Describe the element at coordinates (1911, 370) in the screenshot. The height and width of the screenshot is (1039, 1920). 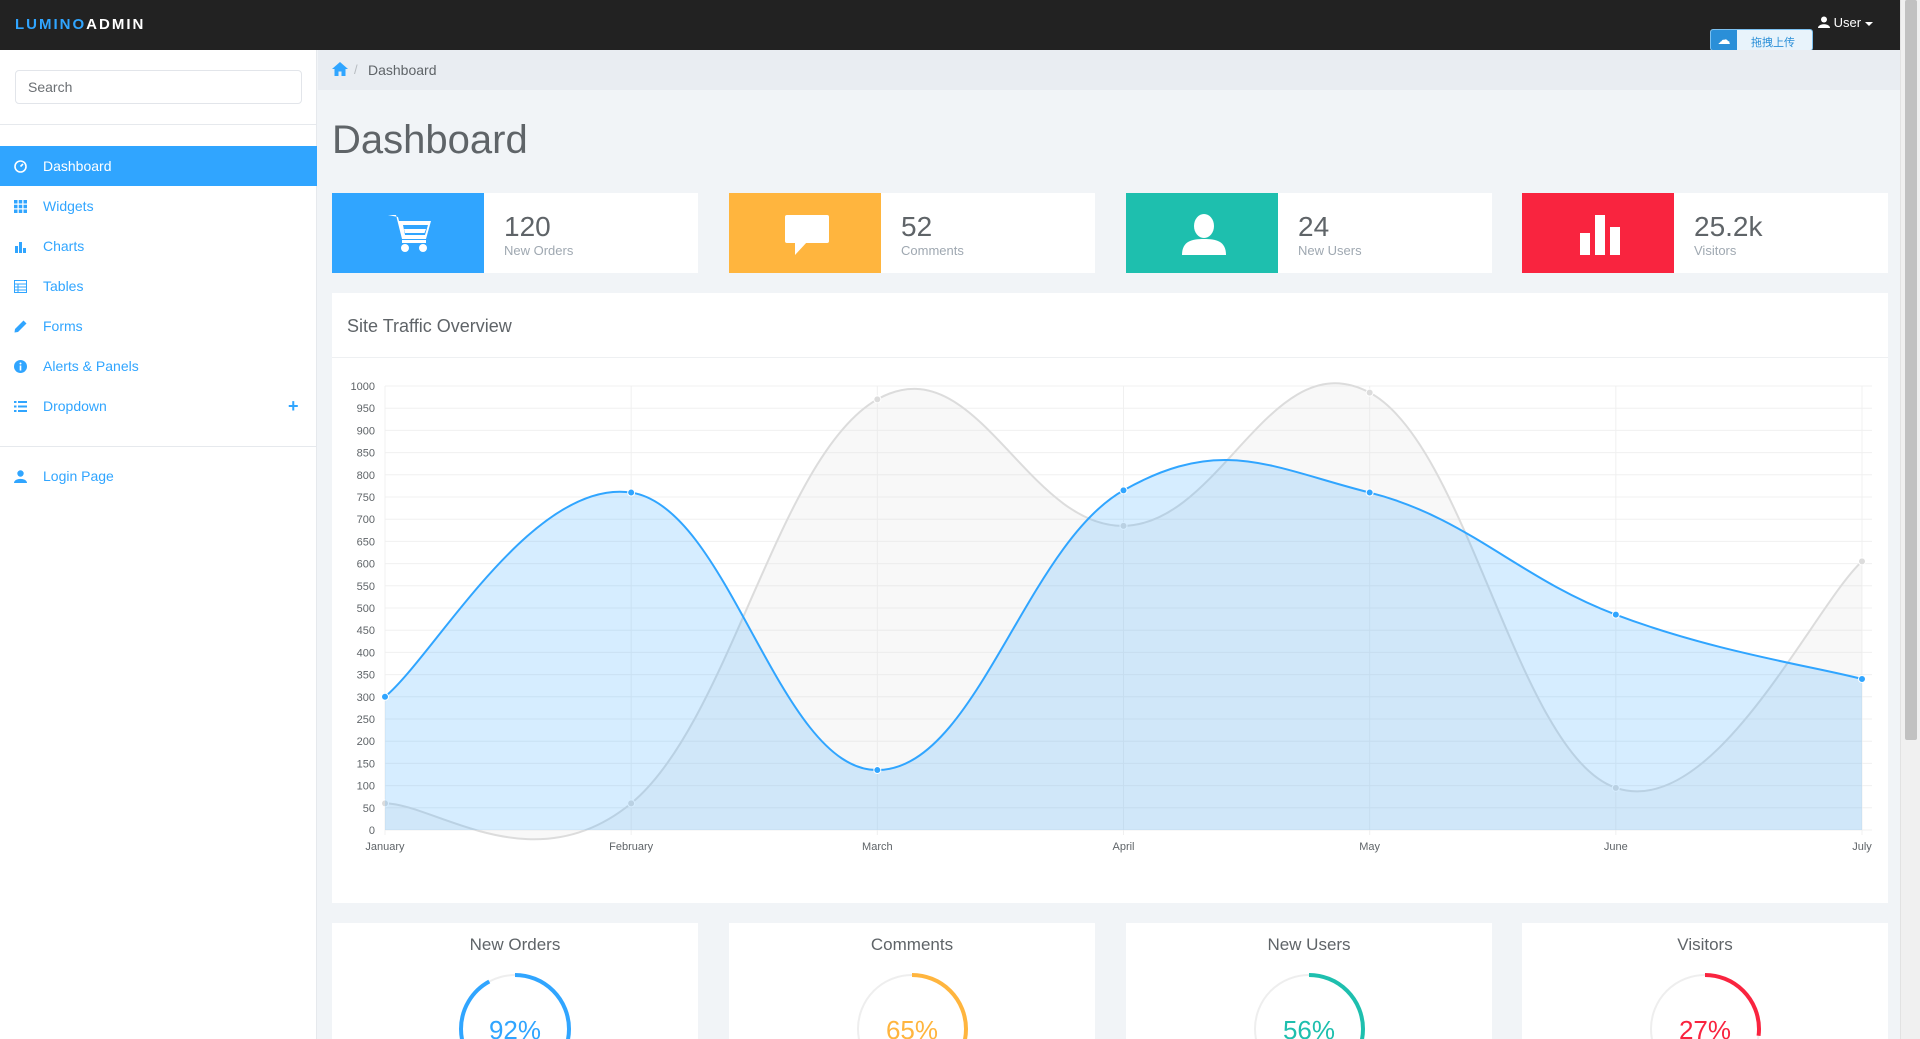
I see `scrollbar-thumb` at that location.